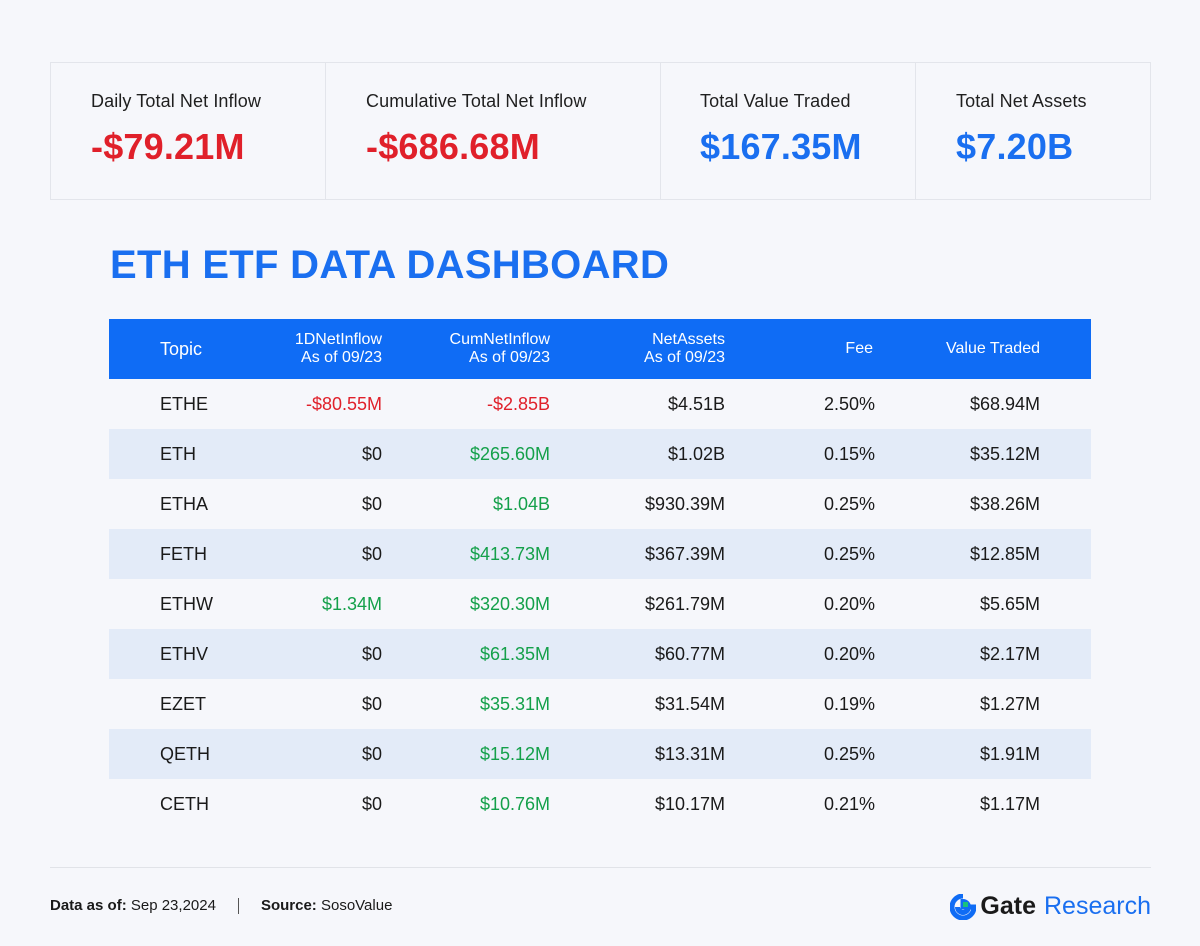 This screenshot has width=1200, height=946. I want to click on cell-cum-net-inflow: $265.60M, so click(509, 453).